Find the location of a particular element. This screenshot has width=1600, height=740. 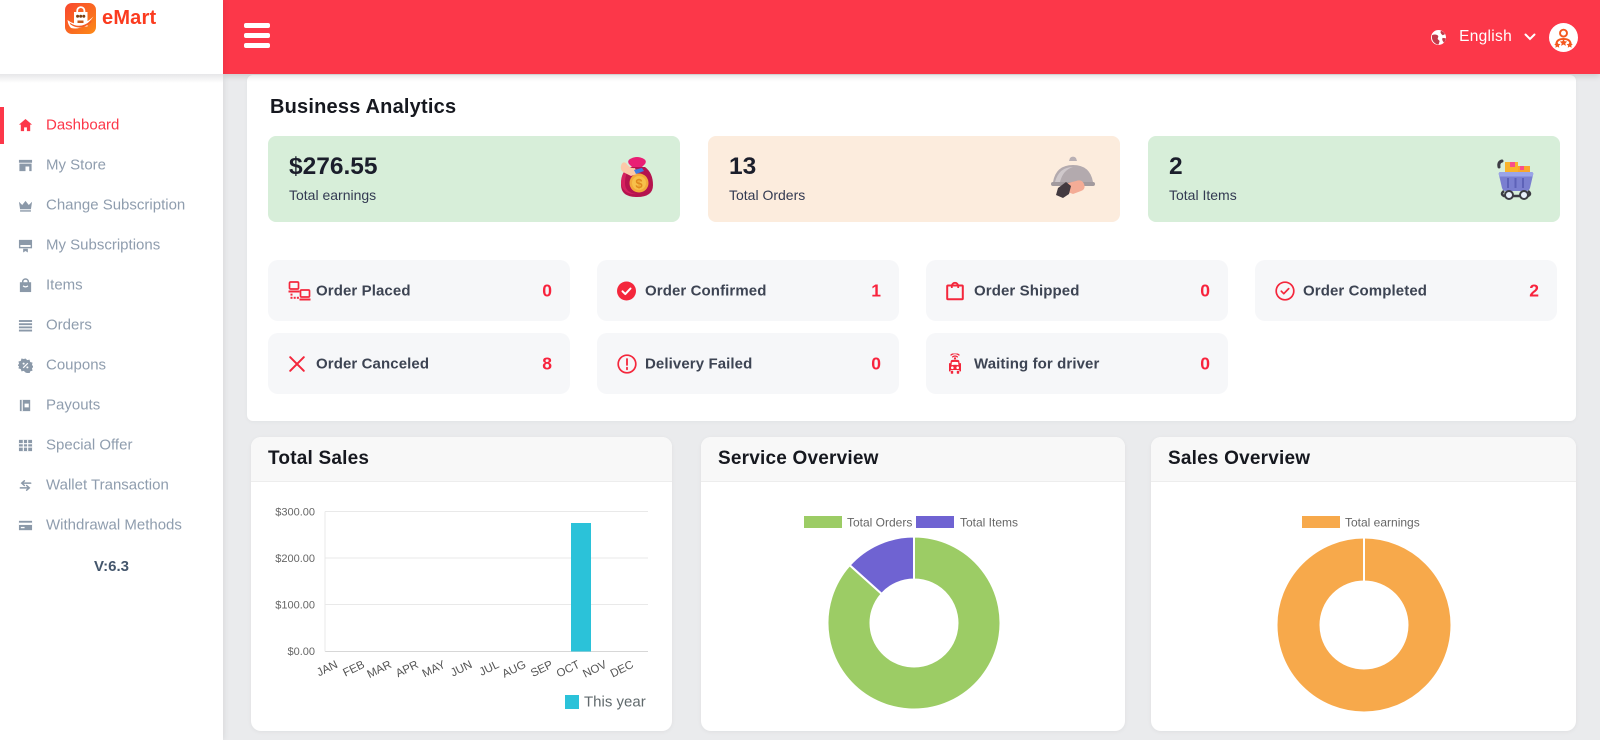

svg-text: $200.00 is located at coordinates (295, 559).